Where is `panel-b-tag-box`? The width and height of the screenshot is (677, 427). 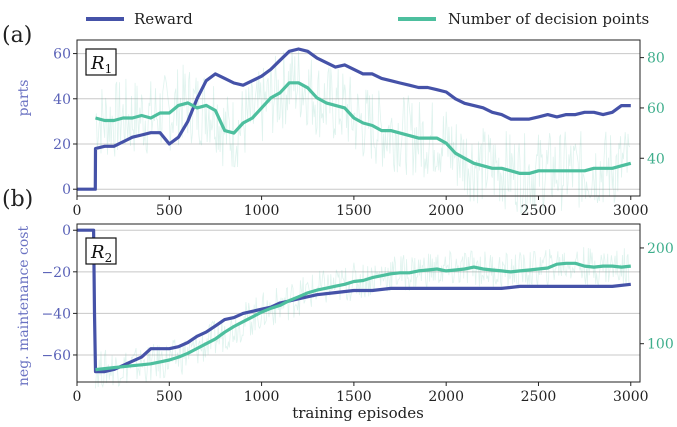 panel-b-tag-box is located at coordinates (101, 251).